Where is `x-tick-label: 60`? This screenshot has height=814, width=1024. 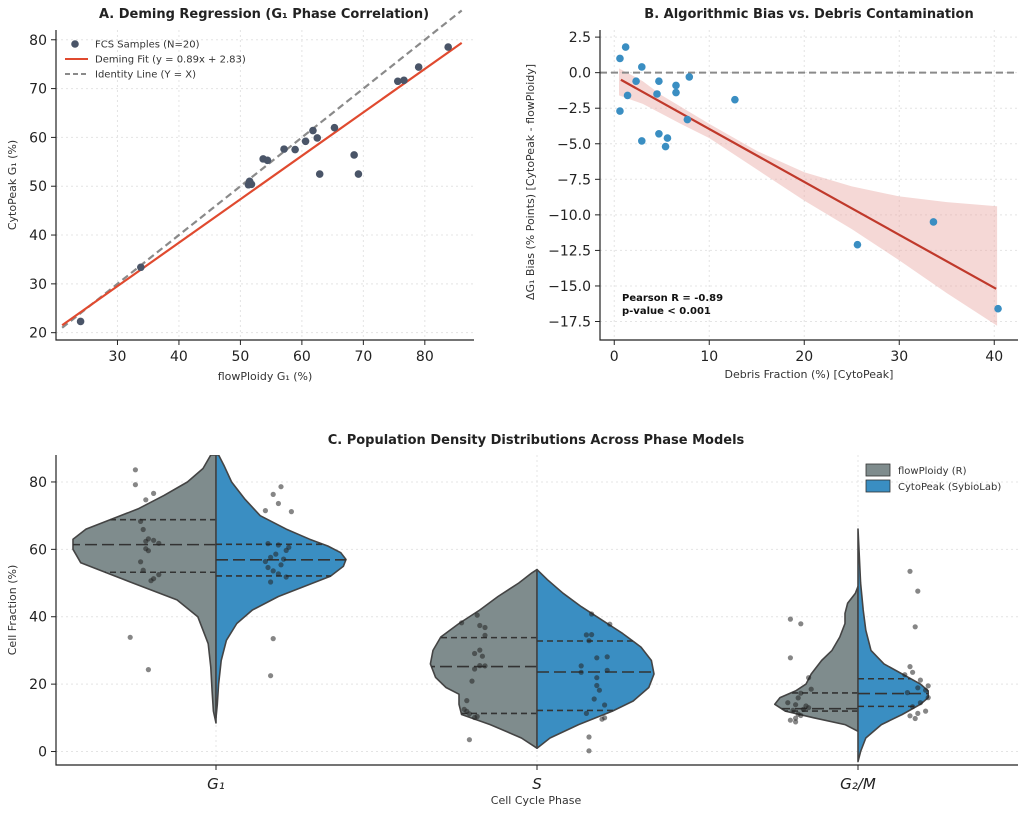
x-tick-label: 60 is located at coordinates (302, 357).